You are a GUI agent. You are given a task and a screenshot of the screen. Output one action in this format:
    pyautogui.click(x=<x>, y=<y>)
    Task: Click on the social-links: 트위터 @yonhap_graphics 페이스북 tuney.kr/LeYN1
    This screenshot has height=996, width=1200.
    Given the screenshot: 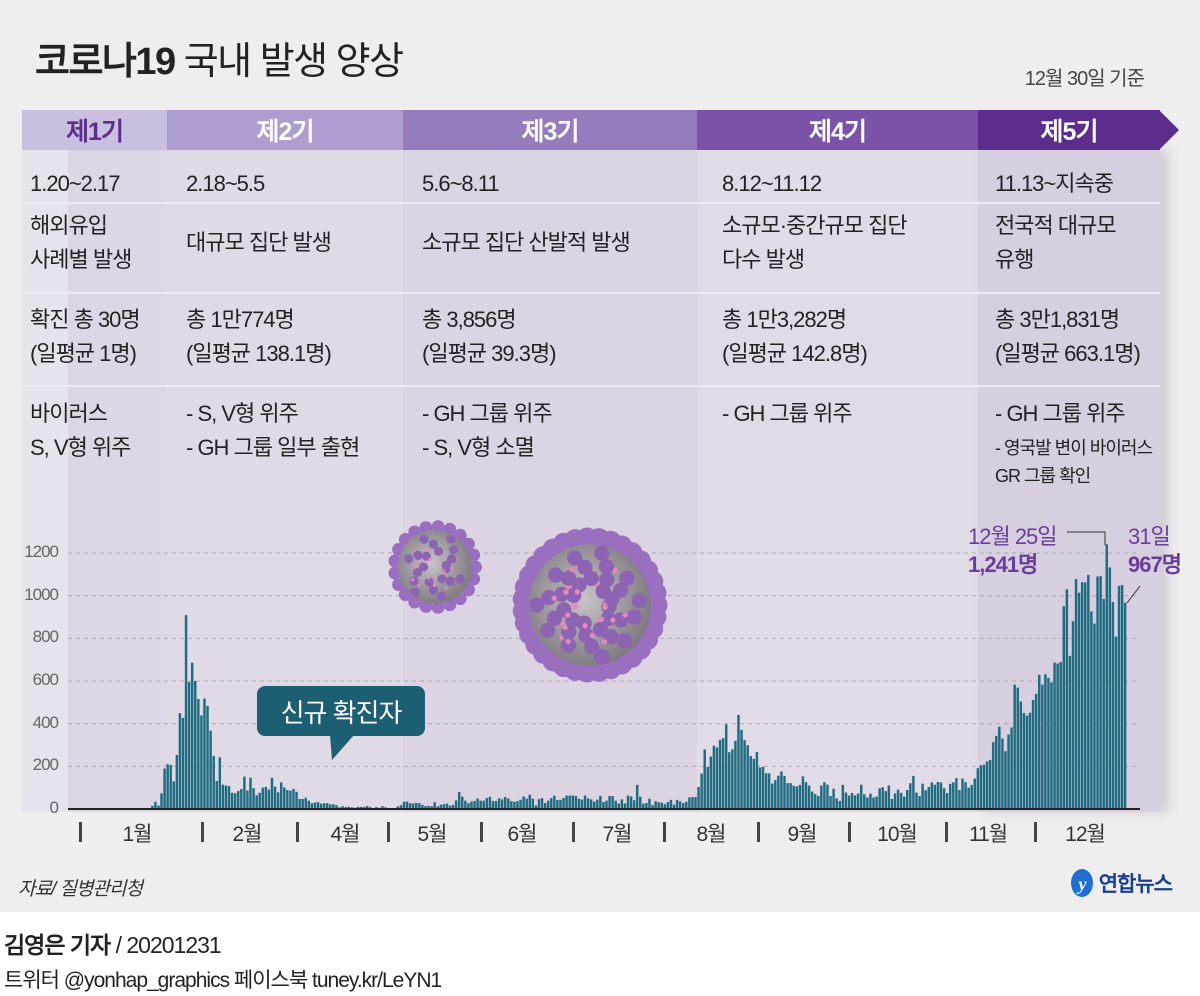 What is the action you would take?
    pyautogui.click(x=223, y=980)
    